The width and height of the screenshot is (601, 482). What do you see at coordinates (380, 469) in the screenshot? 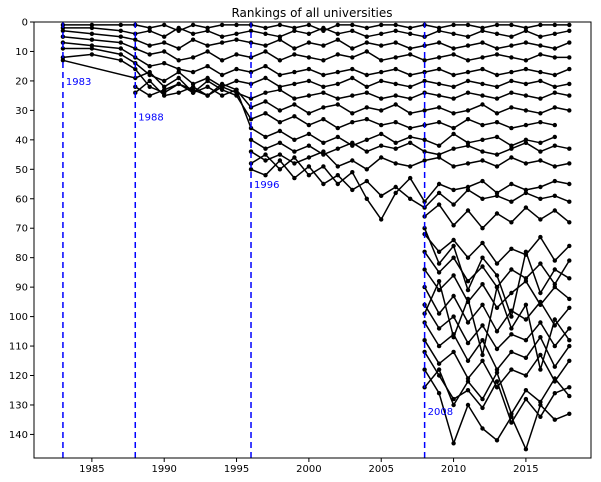
I see `x-tick-label: 2005` at bounding box center [380, 469].